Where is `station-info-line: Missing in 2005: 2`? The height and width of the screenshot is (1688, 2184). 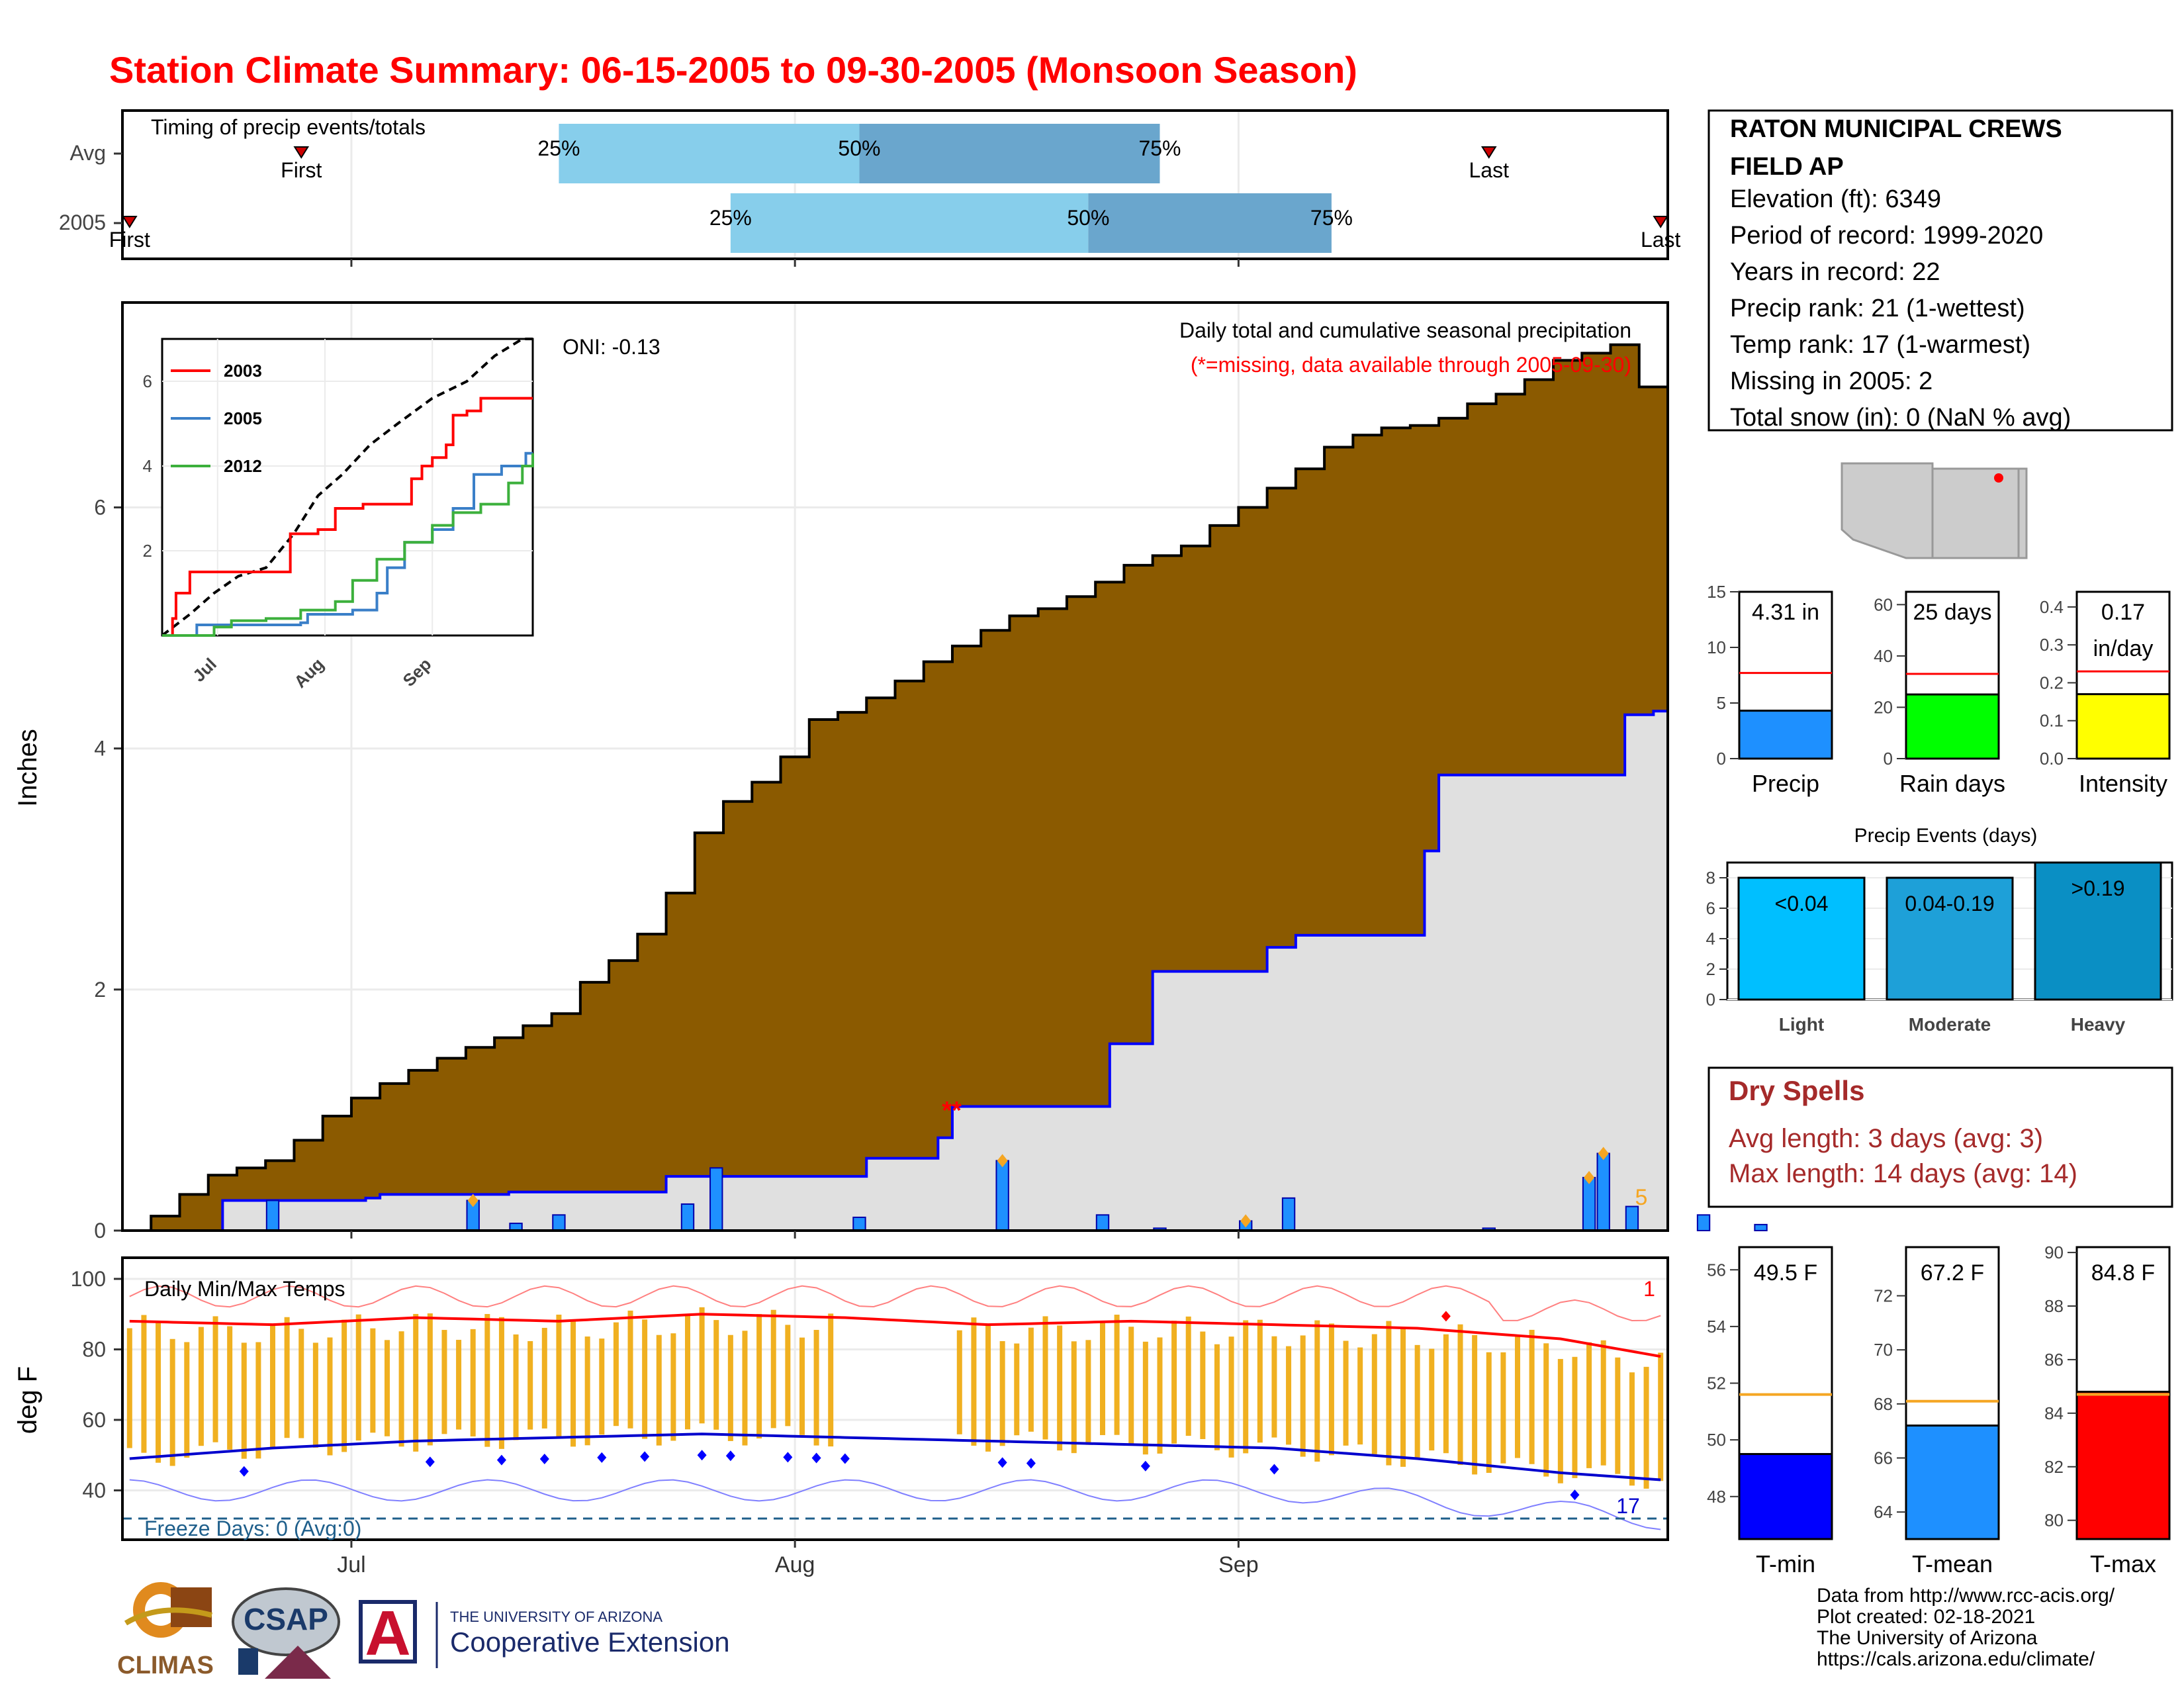
station-info-line: Missing in 2005: 2 is located at coordinates (1831, 381).